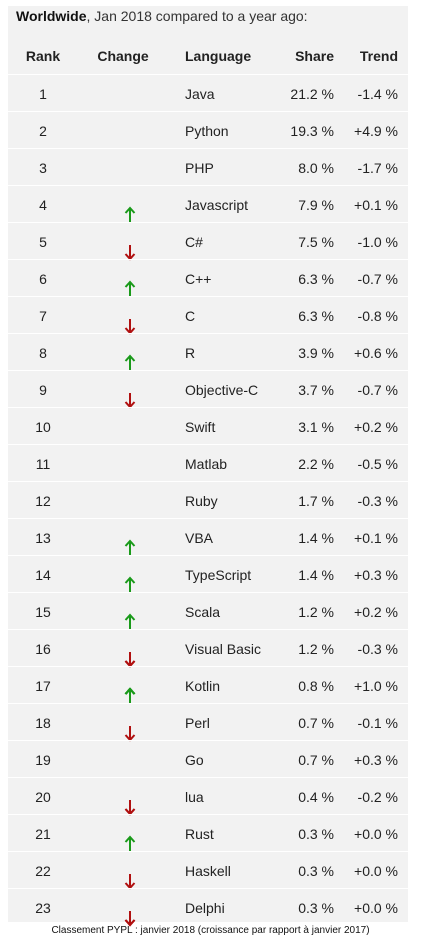 The image size is (421, 939). Describe the element at coordinates (43, 649) in the screenshot. I see `rank-cell: 16` at that location.